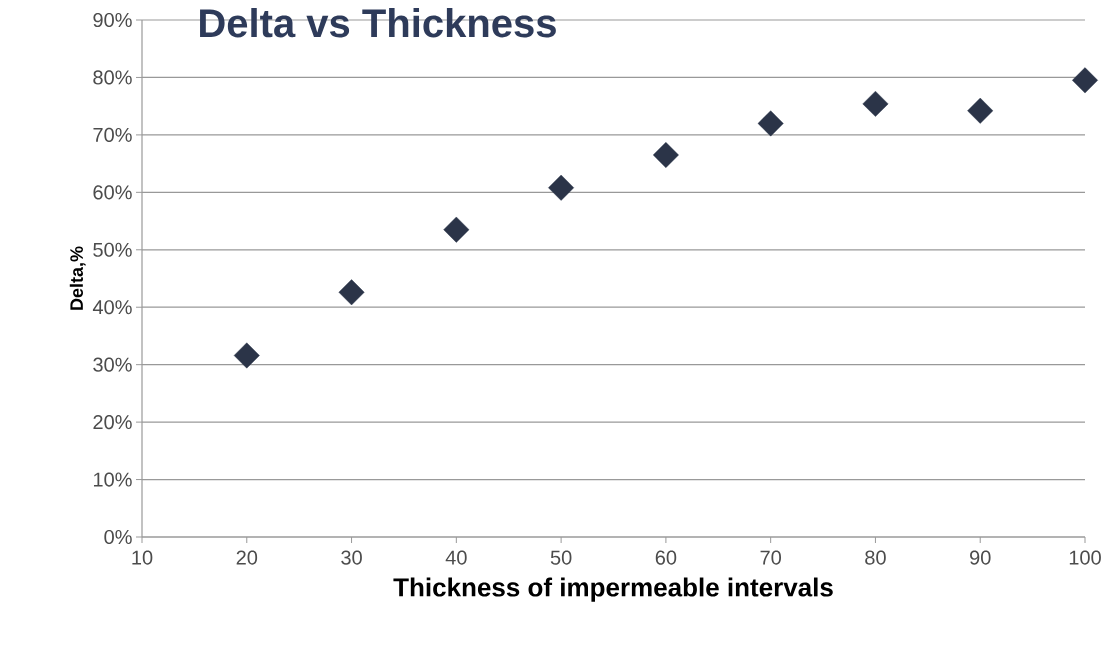 This screenshot has height=648, width=1118. I want to click on y-tick-label: 50%, so click(112, 249).